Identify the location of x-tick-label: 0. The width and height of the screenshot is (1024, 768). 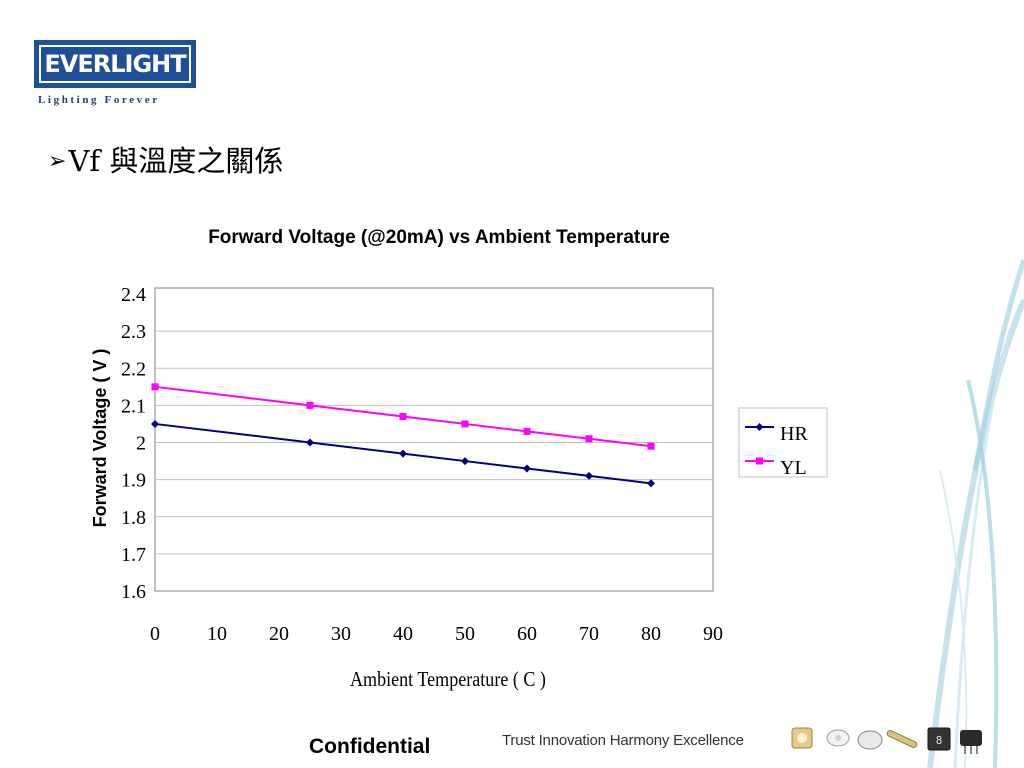
(155, 634).